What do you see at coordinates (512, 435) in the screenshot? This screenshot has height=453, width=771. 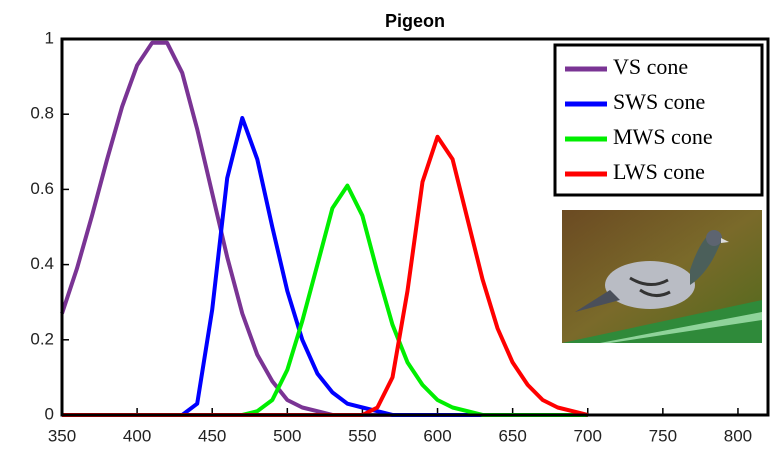 I see `x-tick-label: 650` at bounding box center [512, 435].